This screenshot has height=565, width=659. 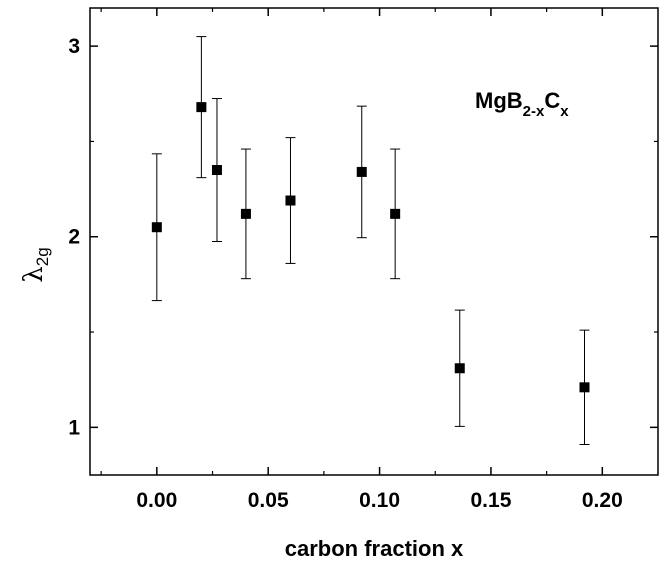 I want to click on x-tick-label: 0.15, so click(x=491, y=500).